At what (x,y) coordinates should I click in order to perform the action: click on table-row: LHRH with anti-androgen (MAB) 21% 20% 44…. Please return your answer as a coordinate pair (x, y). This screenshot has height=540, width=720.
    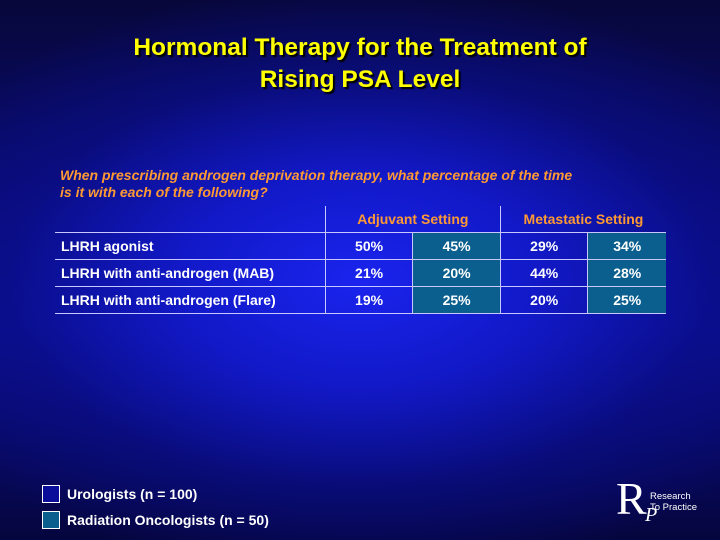
    Looking at the image, I should click on (360, 273).